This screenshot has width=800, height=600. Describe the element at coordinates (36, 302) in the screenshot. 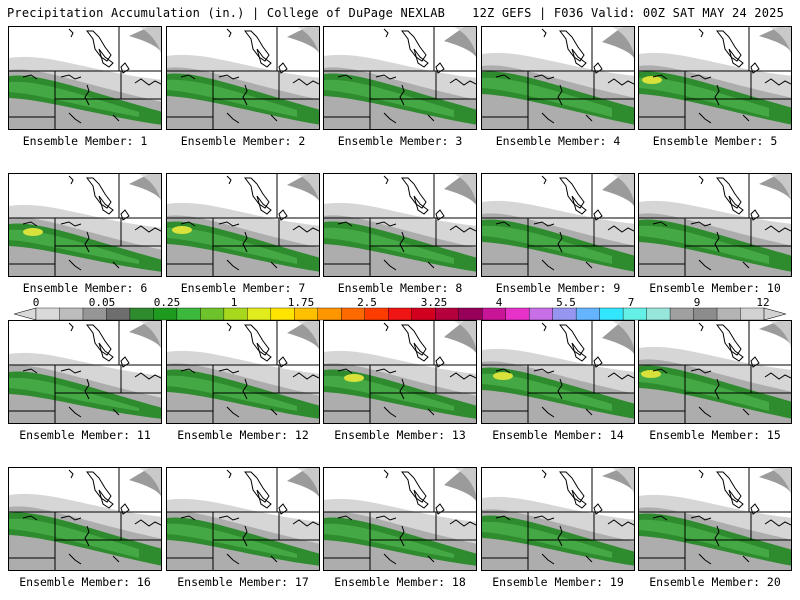

I see `colorbar-tick-label: 0` at that location.